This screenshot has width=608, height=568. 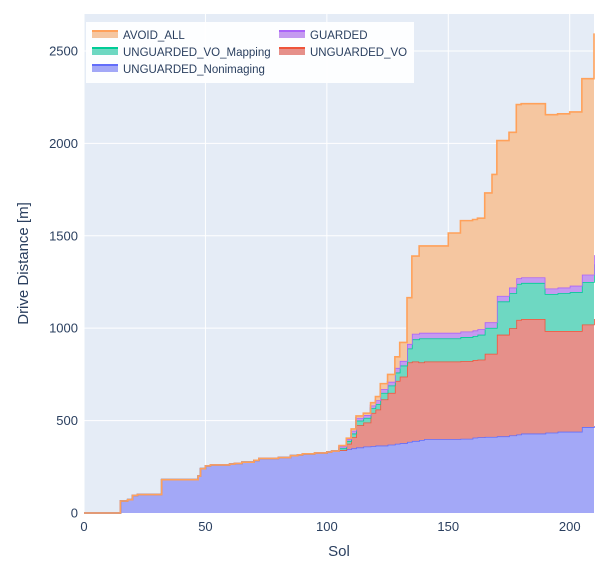 What do you see at coordinates (448, 526) in the screenshot?
I see `x-tick-label: 150` at bounding box center [448, 526].